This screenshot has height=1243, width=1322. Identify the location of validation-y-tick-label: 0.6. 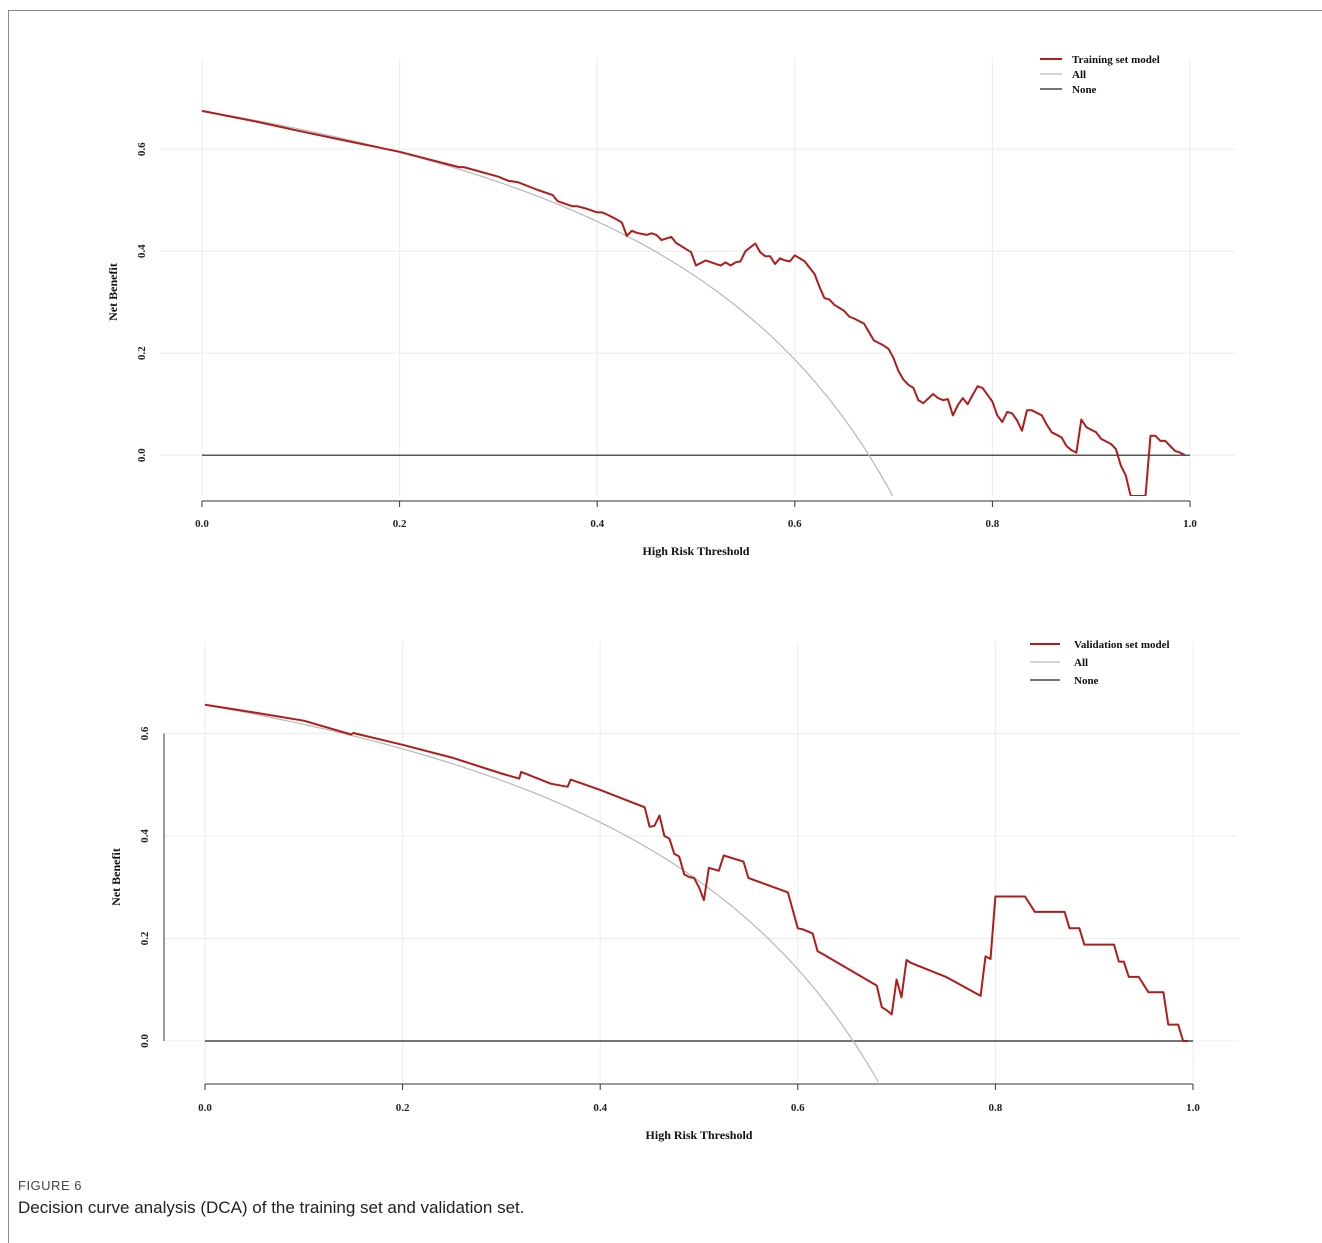
(145, 733).